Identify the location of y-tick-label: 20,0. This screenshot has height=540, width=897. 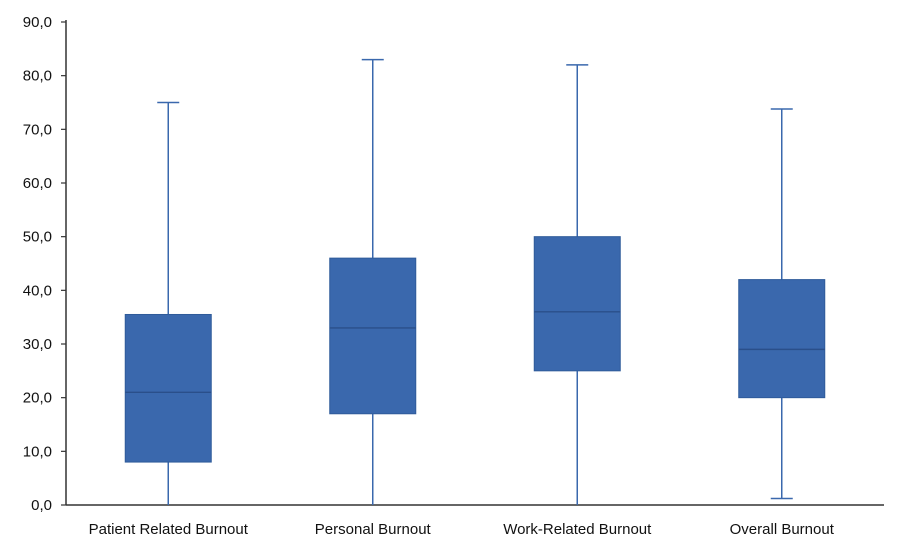
(37, 398).